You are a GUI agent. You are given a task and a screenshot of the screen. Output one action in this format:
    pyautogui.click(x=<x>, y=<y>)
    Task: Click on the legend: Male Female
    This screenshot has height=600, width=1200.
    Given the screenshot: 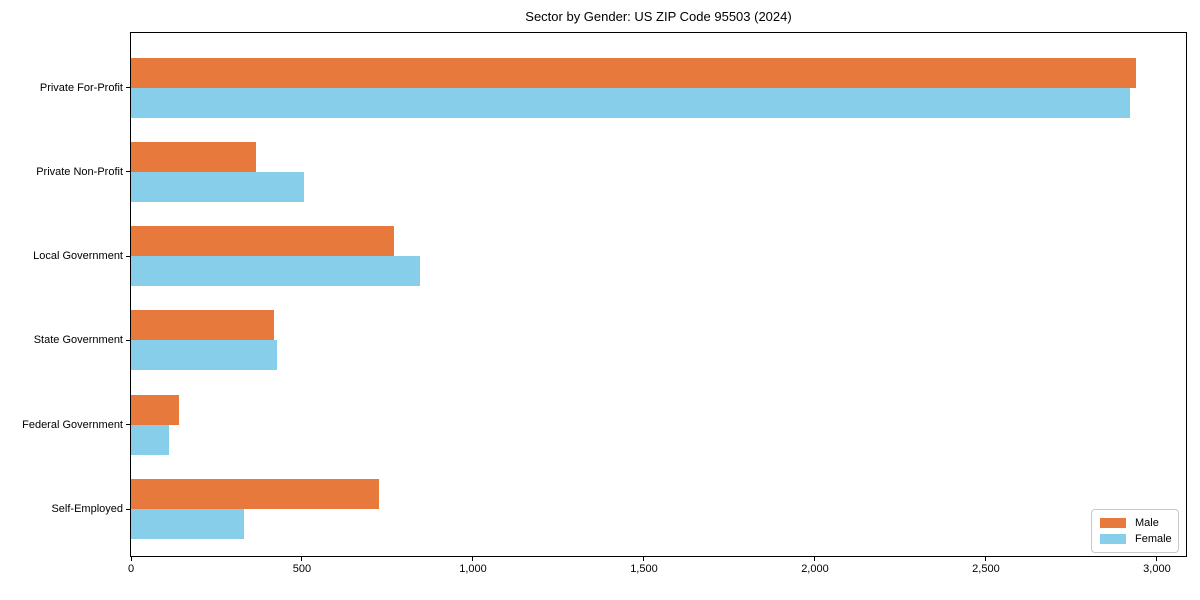 What is the action you would take?
    pyautogui.click(x=1135, y=531)
    